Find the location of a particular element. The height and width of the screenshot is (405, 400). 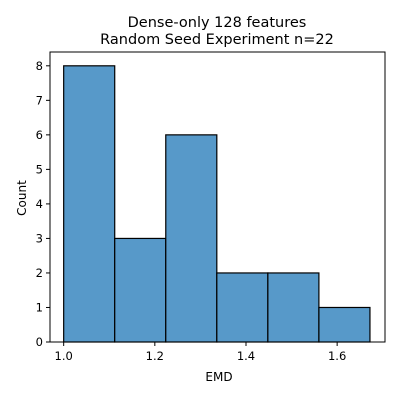

y-tick-label: 1 is located at coordinates (39, 307).